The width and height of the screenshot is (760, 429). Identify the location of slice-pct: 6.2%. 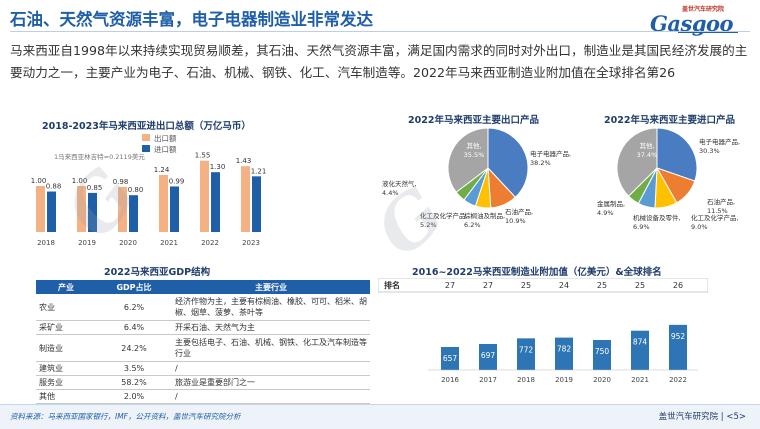
(472, 225).